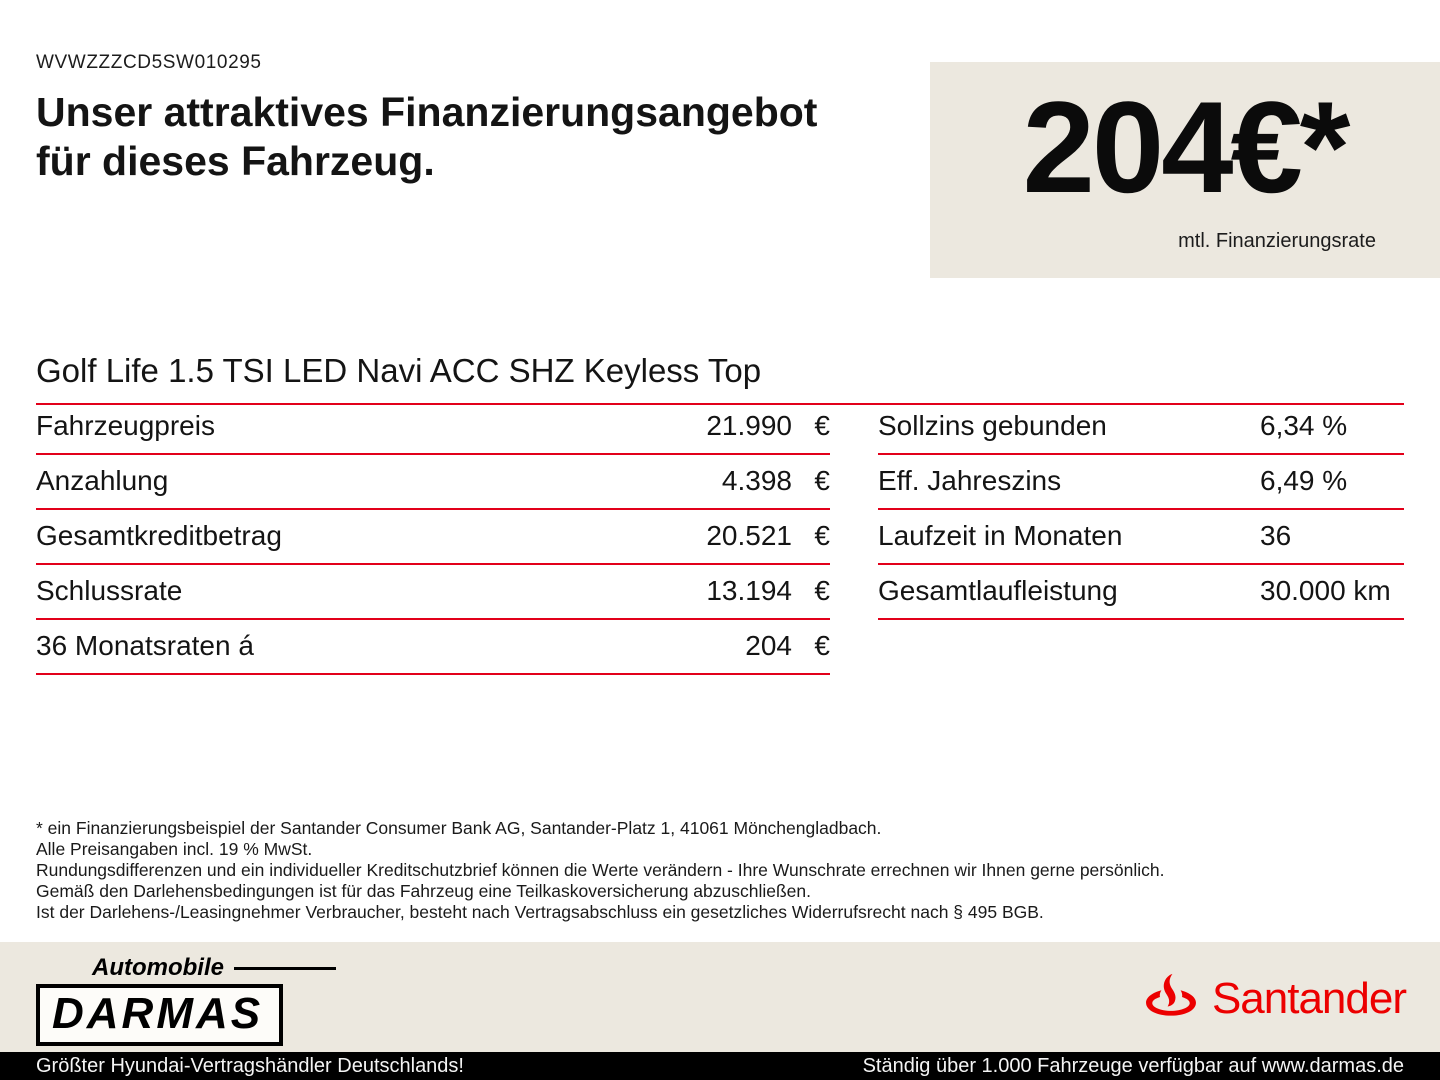  Describe the element at coordinates (749, 425) in the screenshot. I see `row-value: 21.990` at that location.